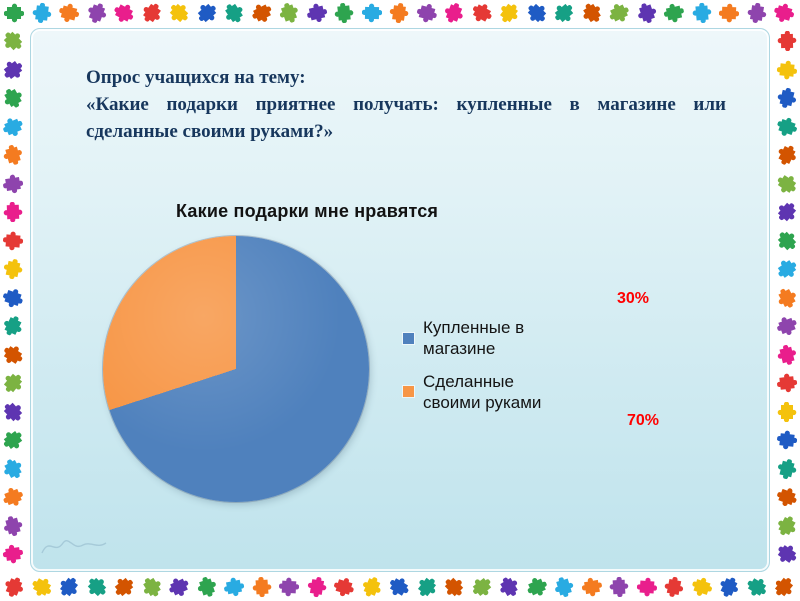 The height and width of the screenshot is (601, 800). What do you see at coordinates (307, 211) in the screenshot?
I see `chart-title: Какие подарки мне нравятся` at bounding box center [307, 211].